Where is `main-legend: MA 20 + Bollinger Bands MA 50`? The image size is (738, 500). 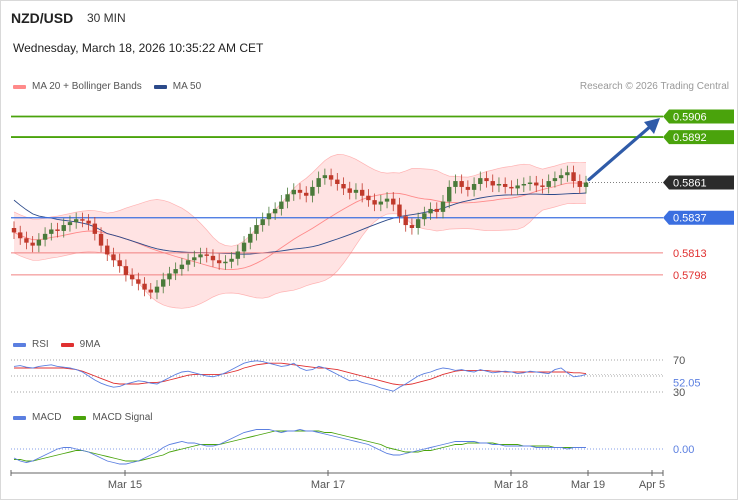 main-legend: MA 20 + Bollinger Bands MA 50 is located at coordinates (107, 86).